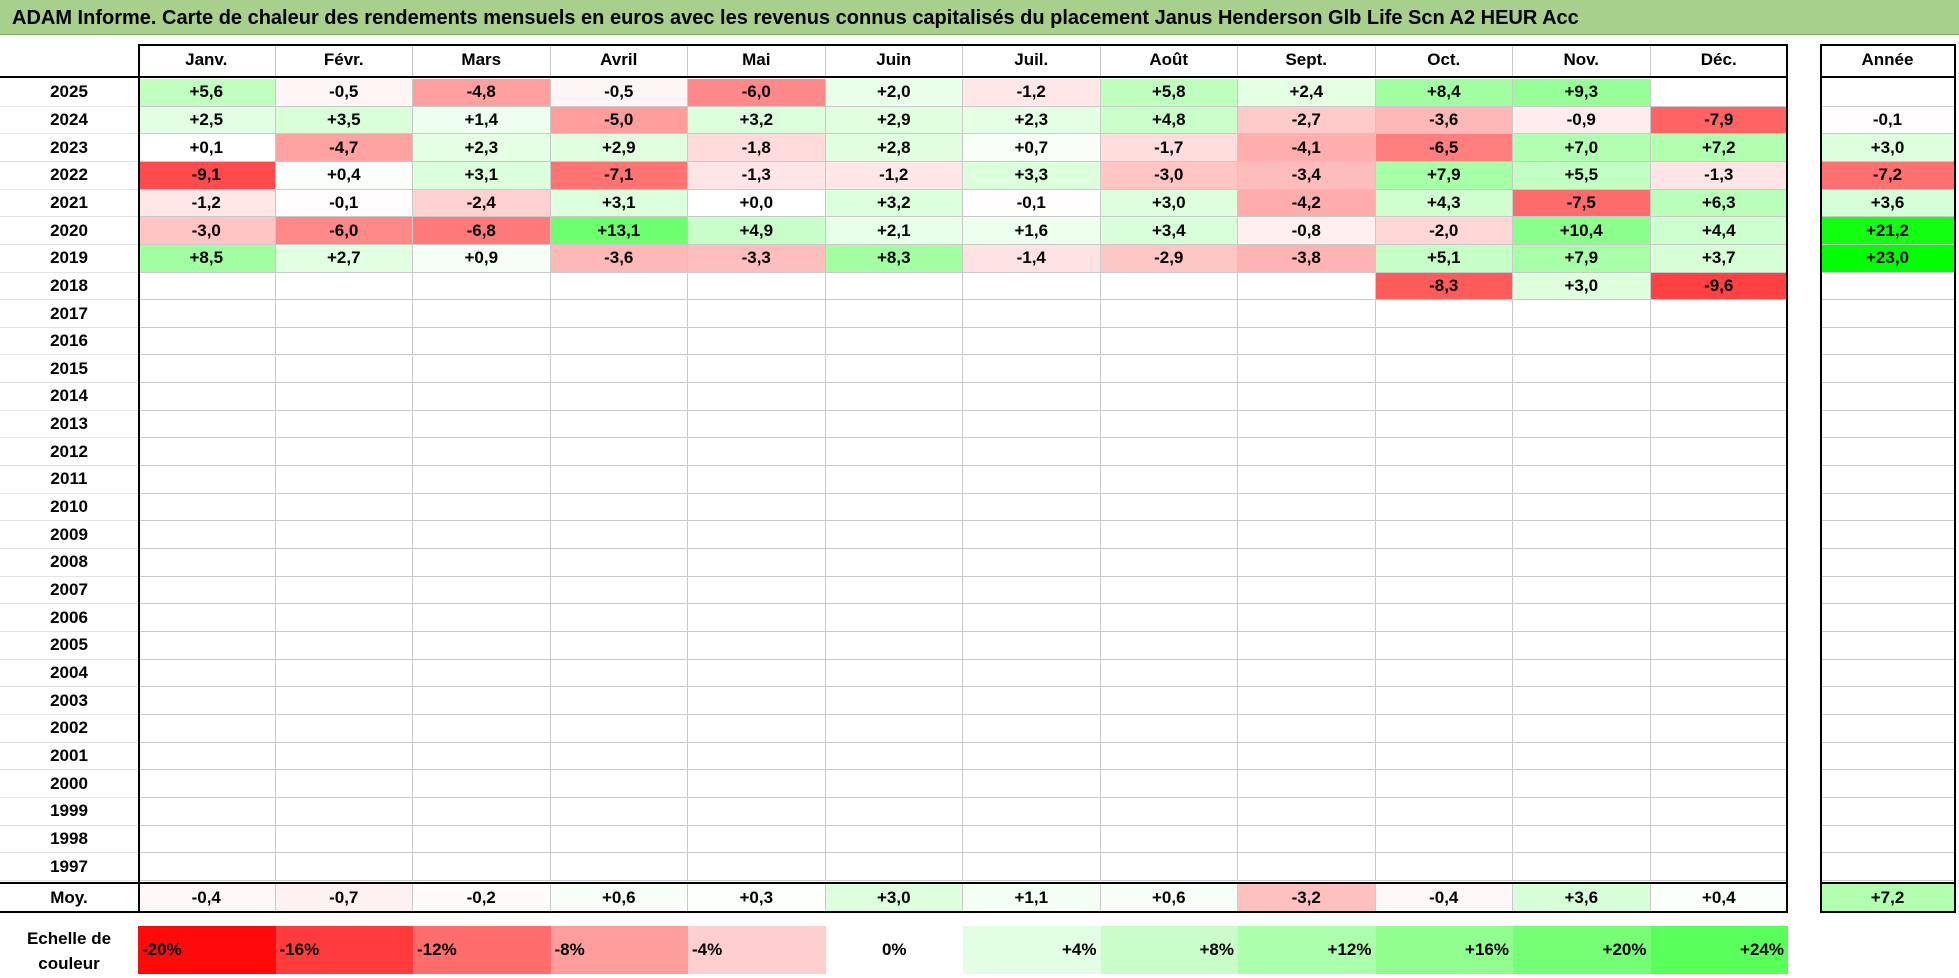 This screenshot has width=1959, height=978. What do you see at coordinates (69, 811) in the screenshot?
I see `year-label: 1999` at bounding box center [69, 811].